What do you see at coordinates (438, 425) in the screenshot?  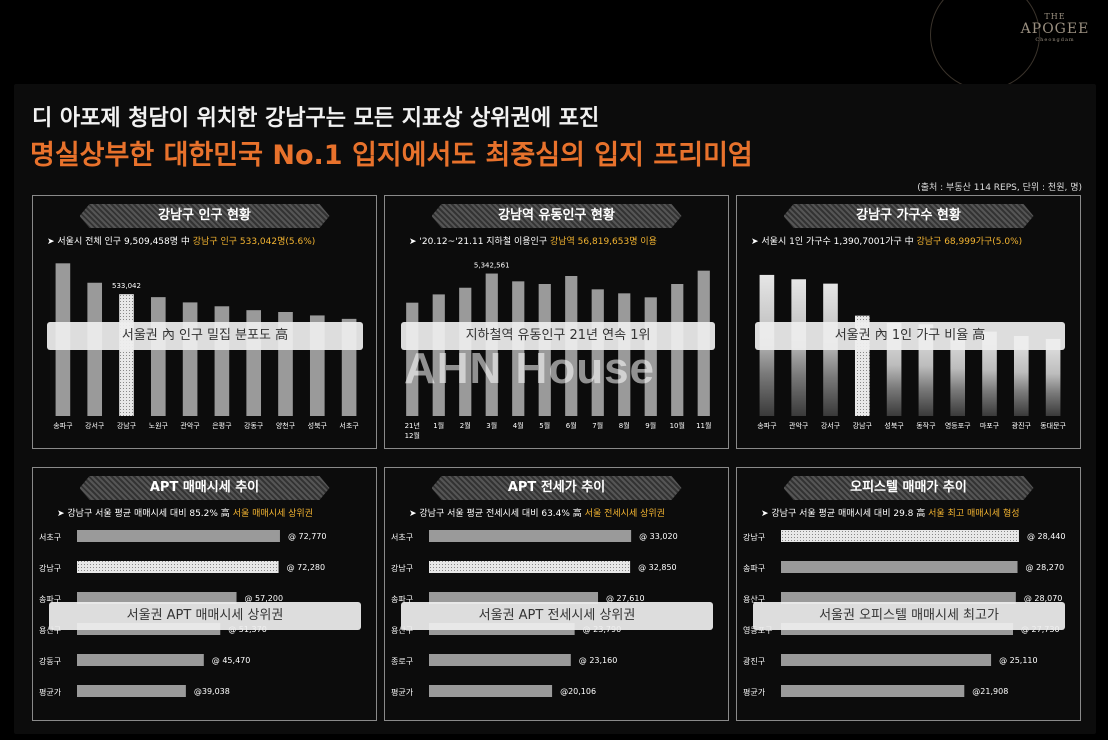 I see `category-label: 1월` at bounding box center [438, 425].